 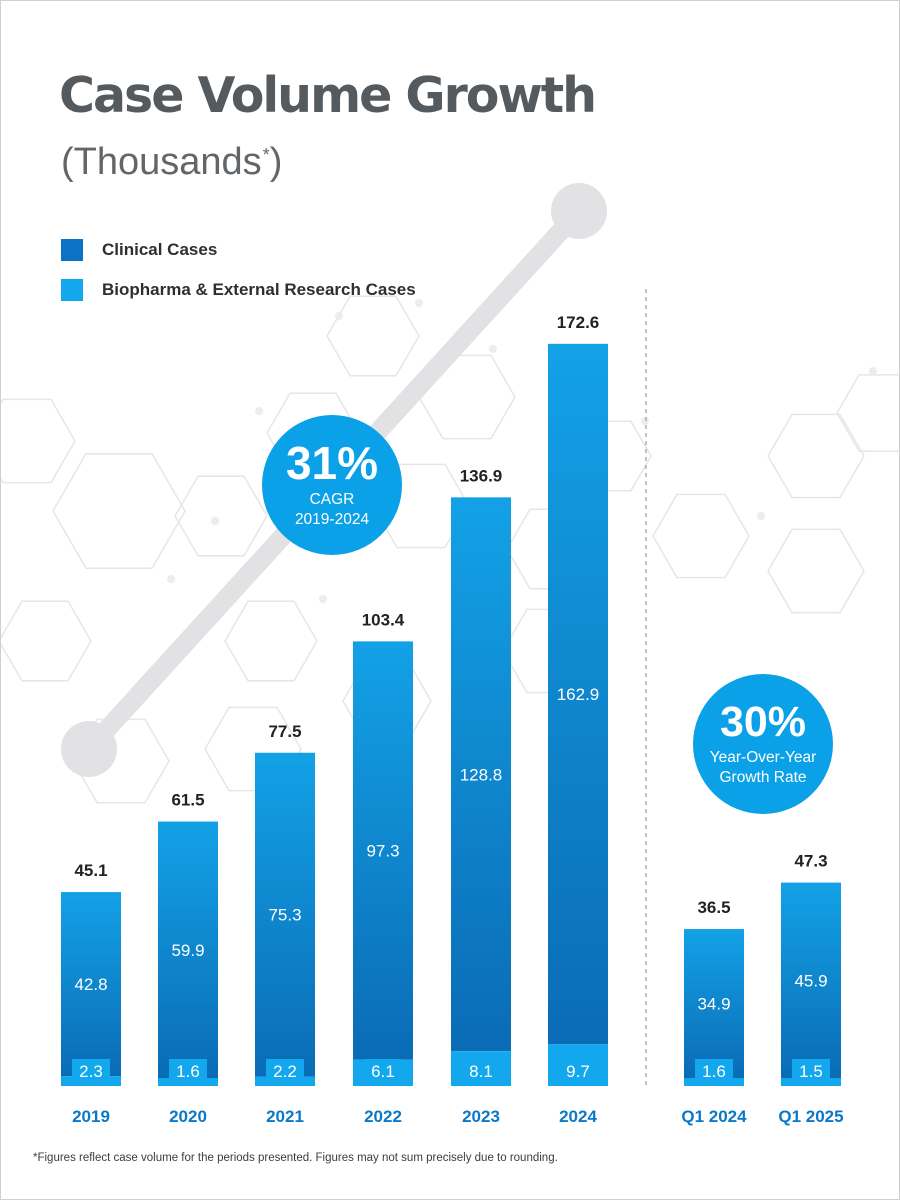 I want to click on yoy-badge, so click(x=763, y=744).